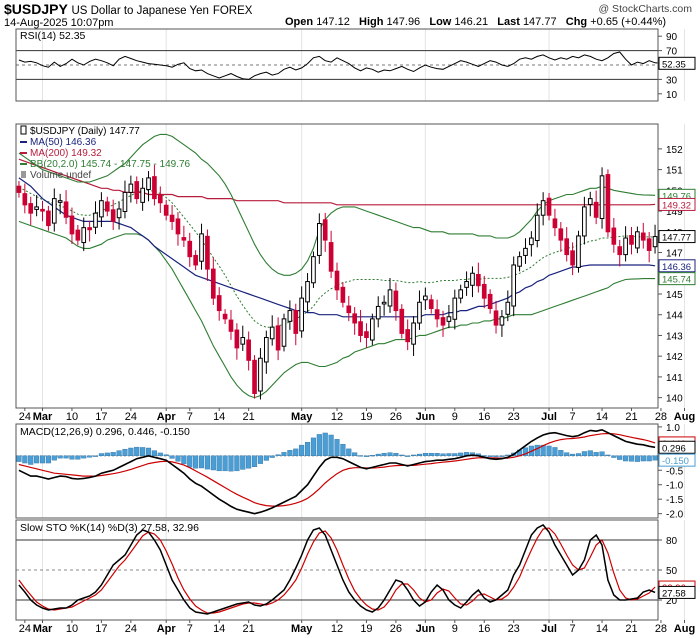  Describe the element at coordinates (602, 417) in the screenshot. I see `xaxis-top-tick-label: 14` at that location.